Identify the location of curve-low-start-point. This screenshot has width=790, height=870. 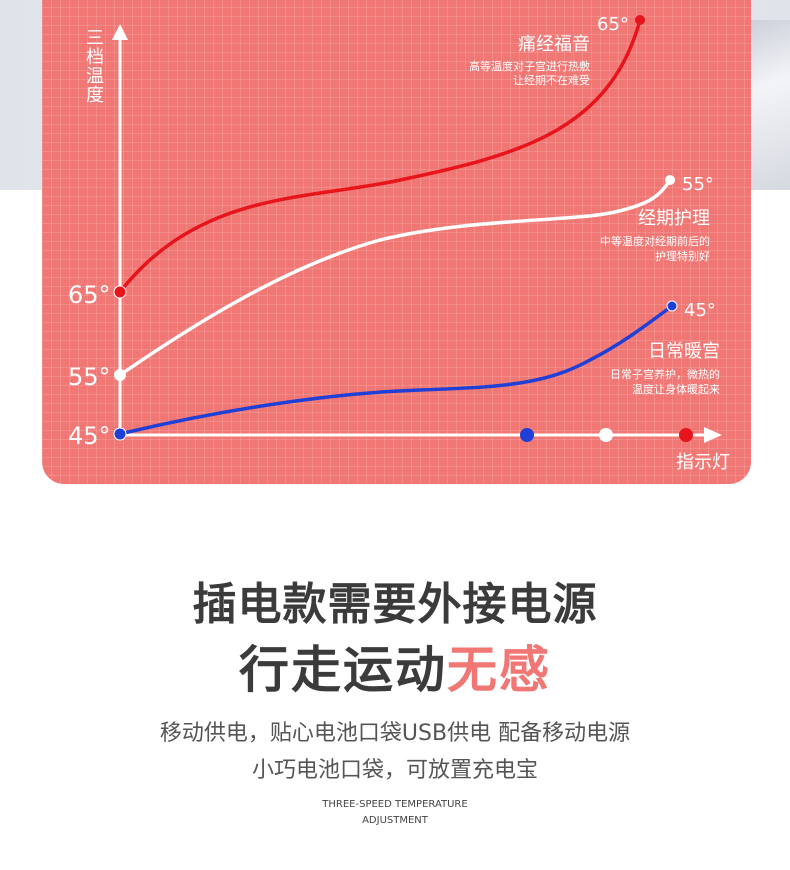
(120, 434).